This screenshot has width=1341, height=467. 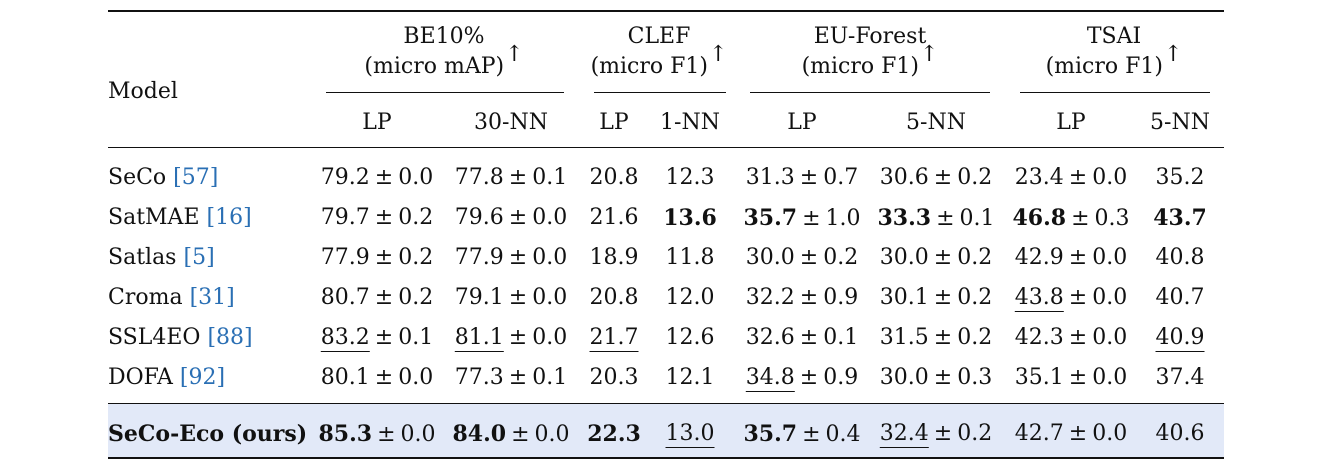 I want to click on table-cell: 40.7, so click(x=1180, y=298).